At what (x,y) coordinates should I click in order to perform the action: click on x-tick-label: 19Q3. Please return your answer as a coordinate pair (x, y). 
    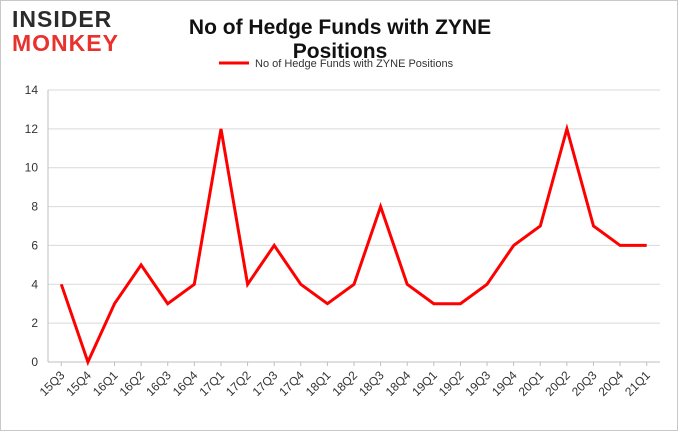
    Looking at the image, I should click on (478, 383).